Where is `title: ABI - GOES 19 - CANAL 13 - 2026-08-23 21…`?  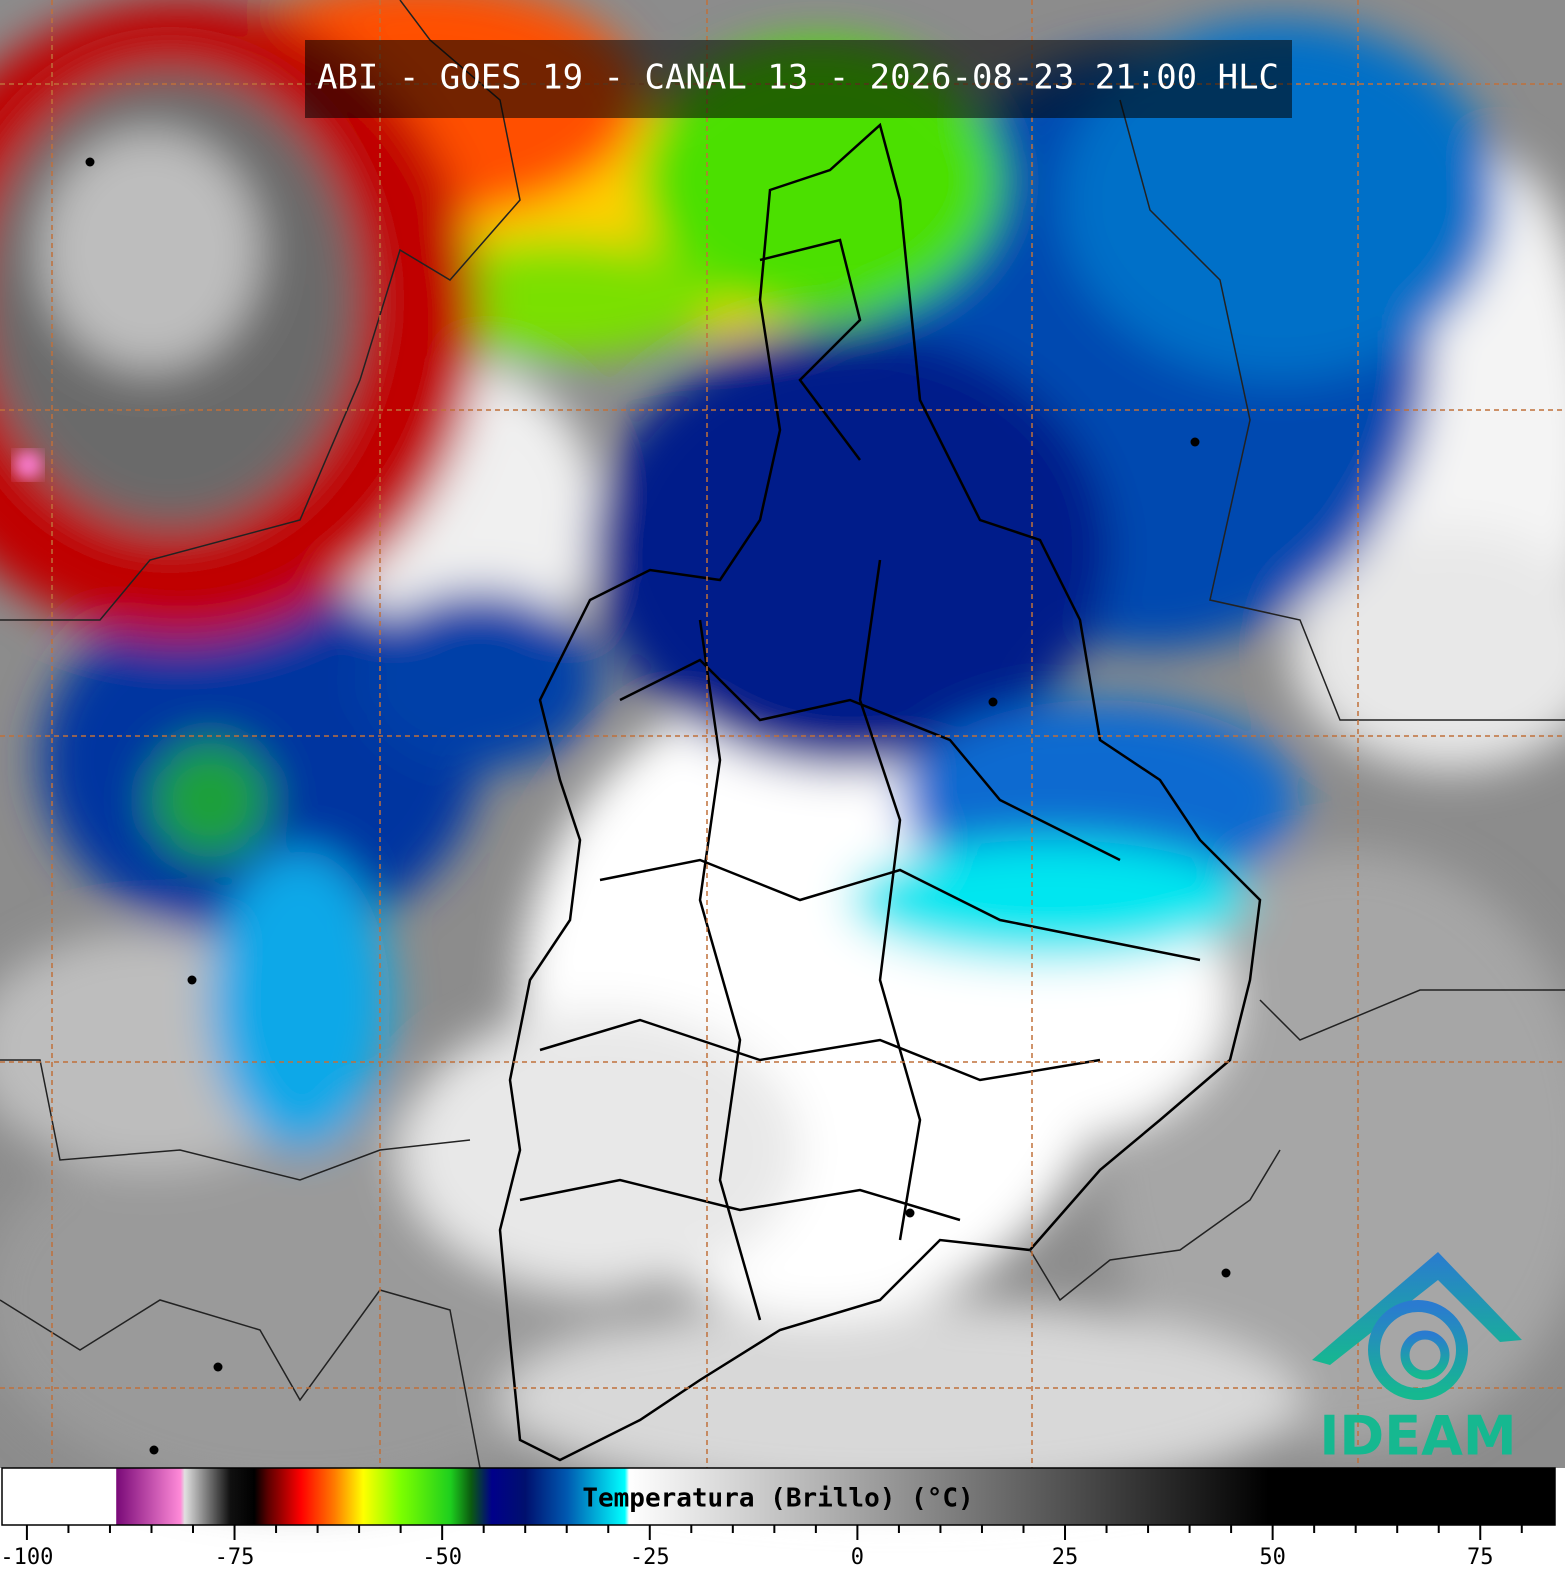 title: ABI - GOES 19 - CANAL 13 - 2026-08-23 21… is located at coordinates (798, 78).